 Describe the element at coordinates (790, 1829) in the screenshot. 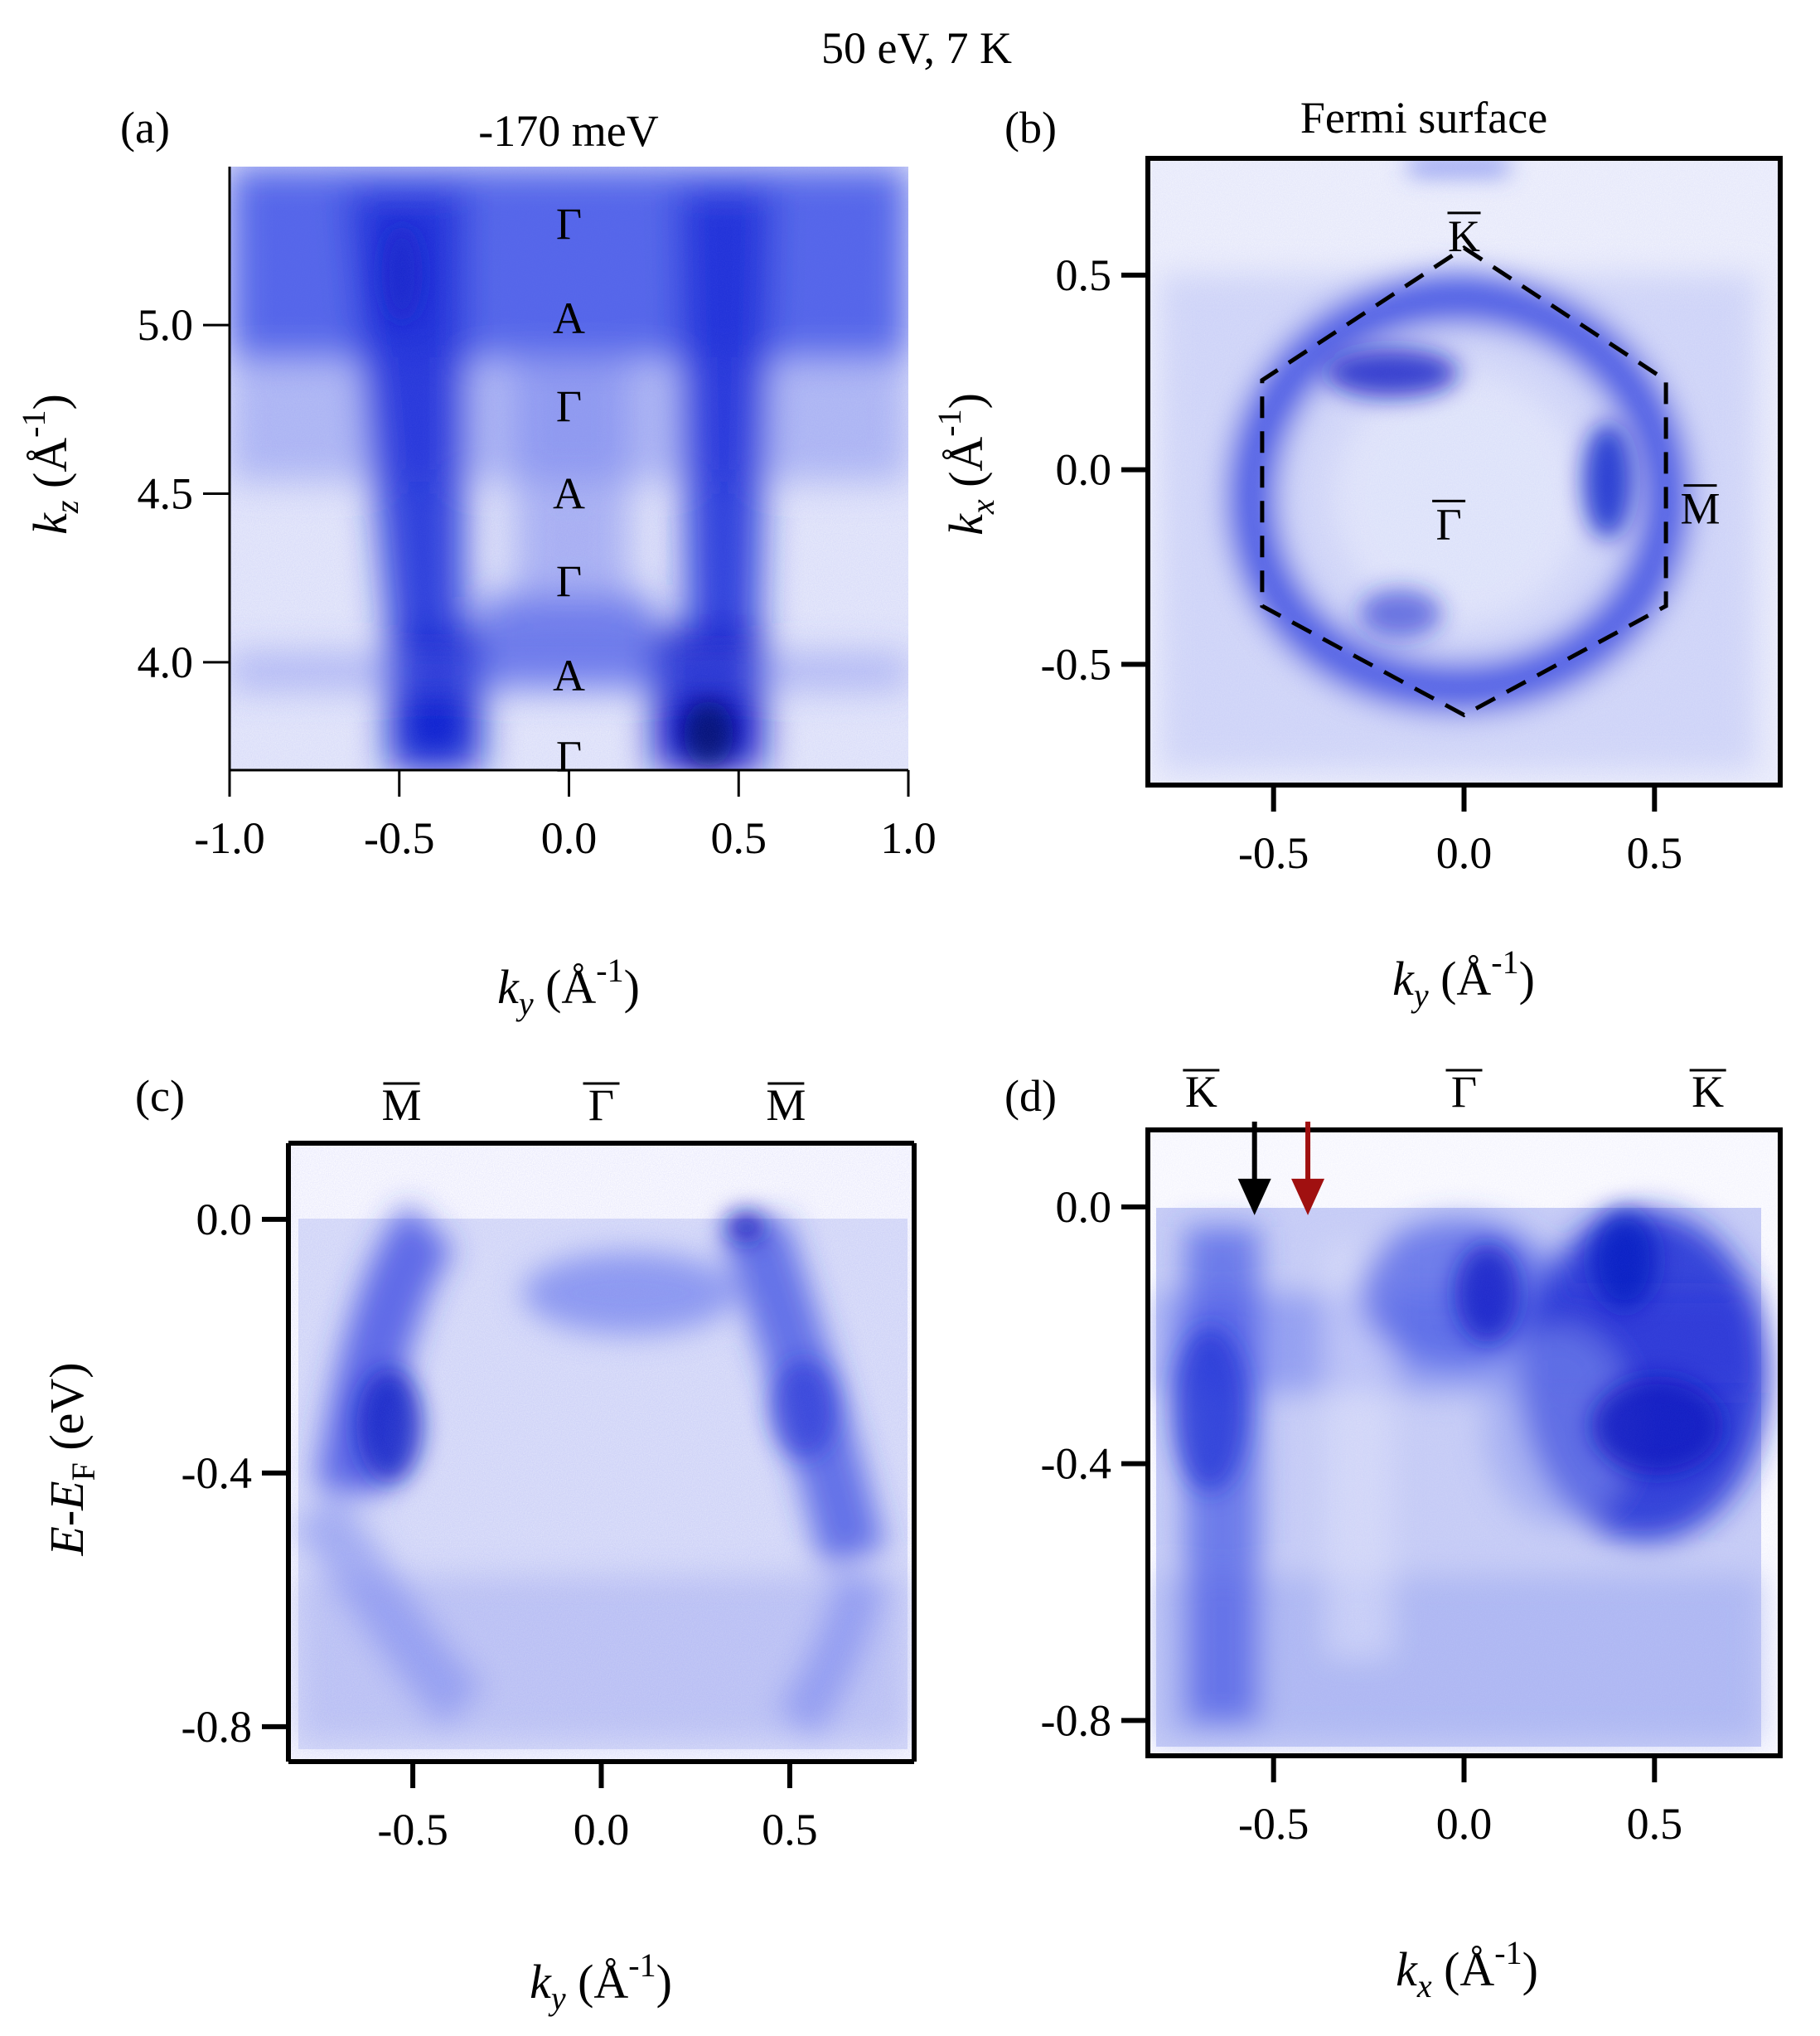

I see `xtick-label-c-2: 0.5` at that location.